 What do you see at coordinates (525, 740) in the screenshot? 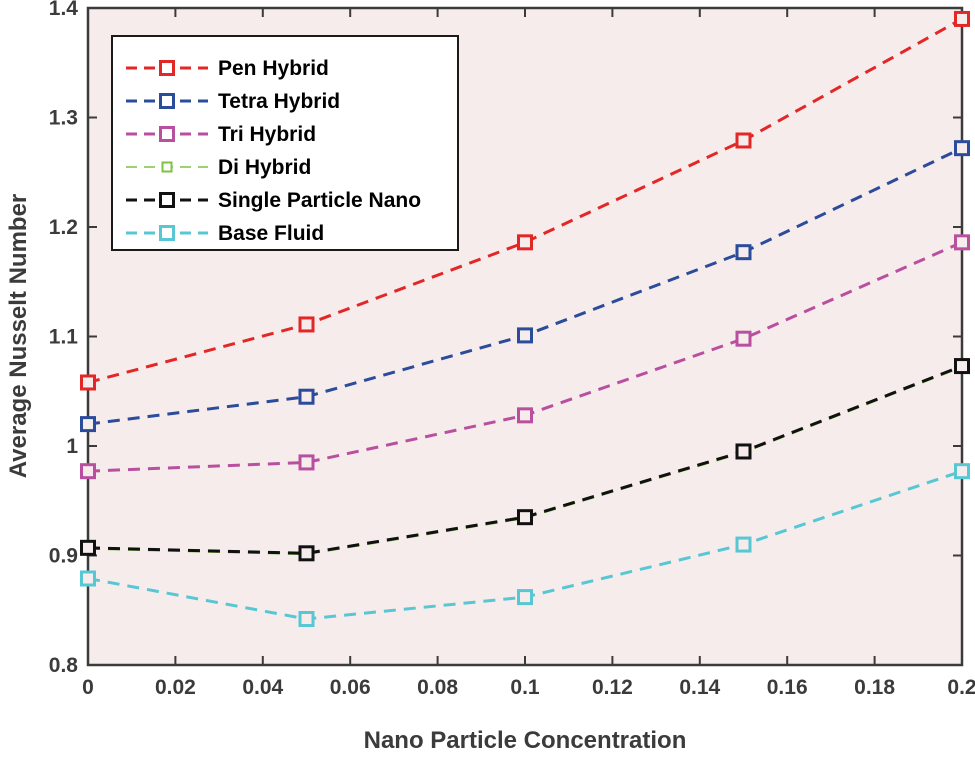
I see `x-axis-label: Nano Particle Concentration` at bounding box center [525, 740].